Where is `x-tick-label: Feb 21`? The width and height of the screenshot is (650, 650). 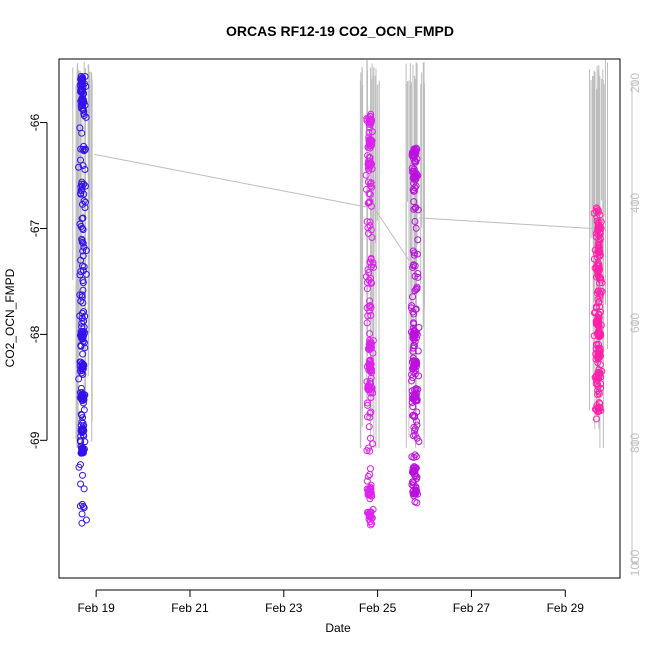
x-tick-label: Feb 21 is located at coordinates (190, 608).